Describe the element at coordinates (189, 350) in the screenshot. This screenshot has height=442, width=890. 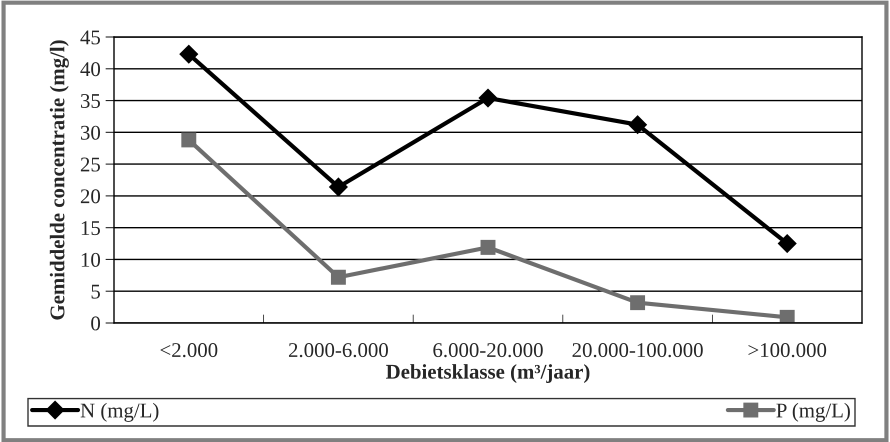
I see `x-tick-label: <2.000` at that location.